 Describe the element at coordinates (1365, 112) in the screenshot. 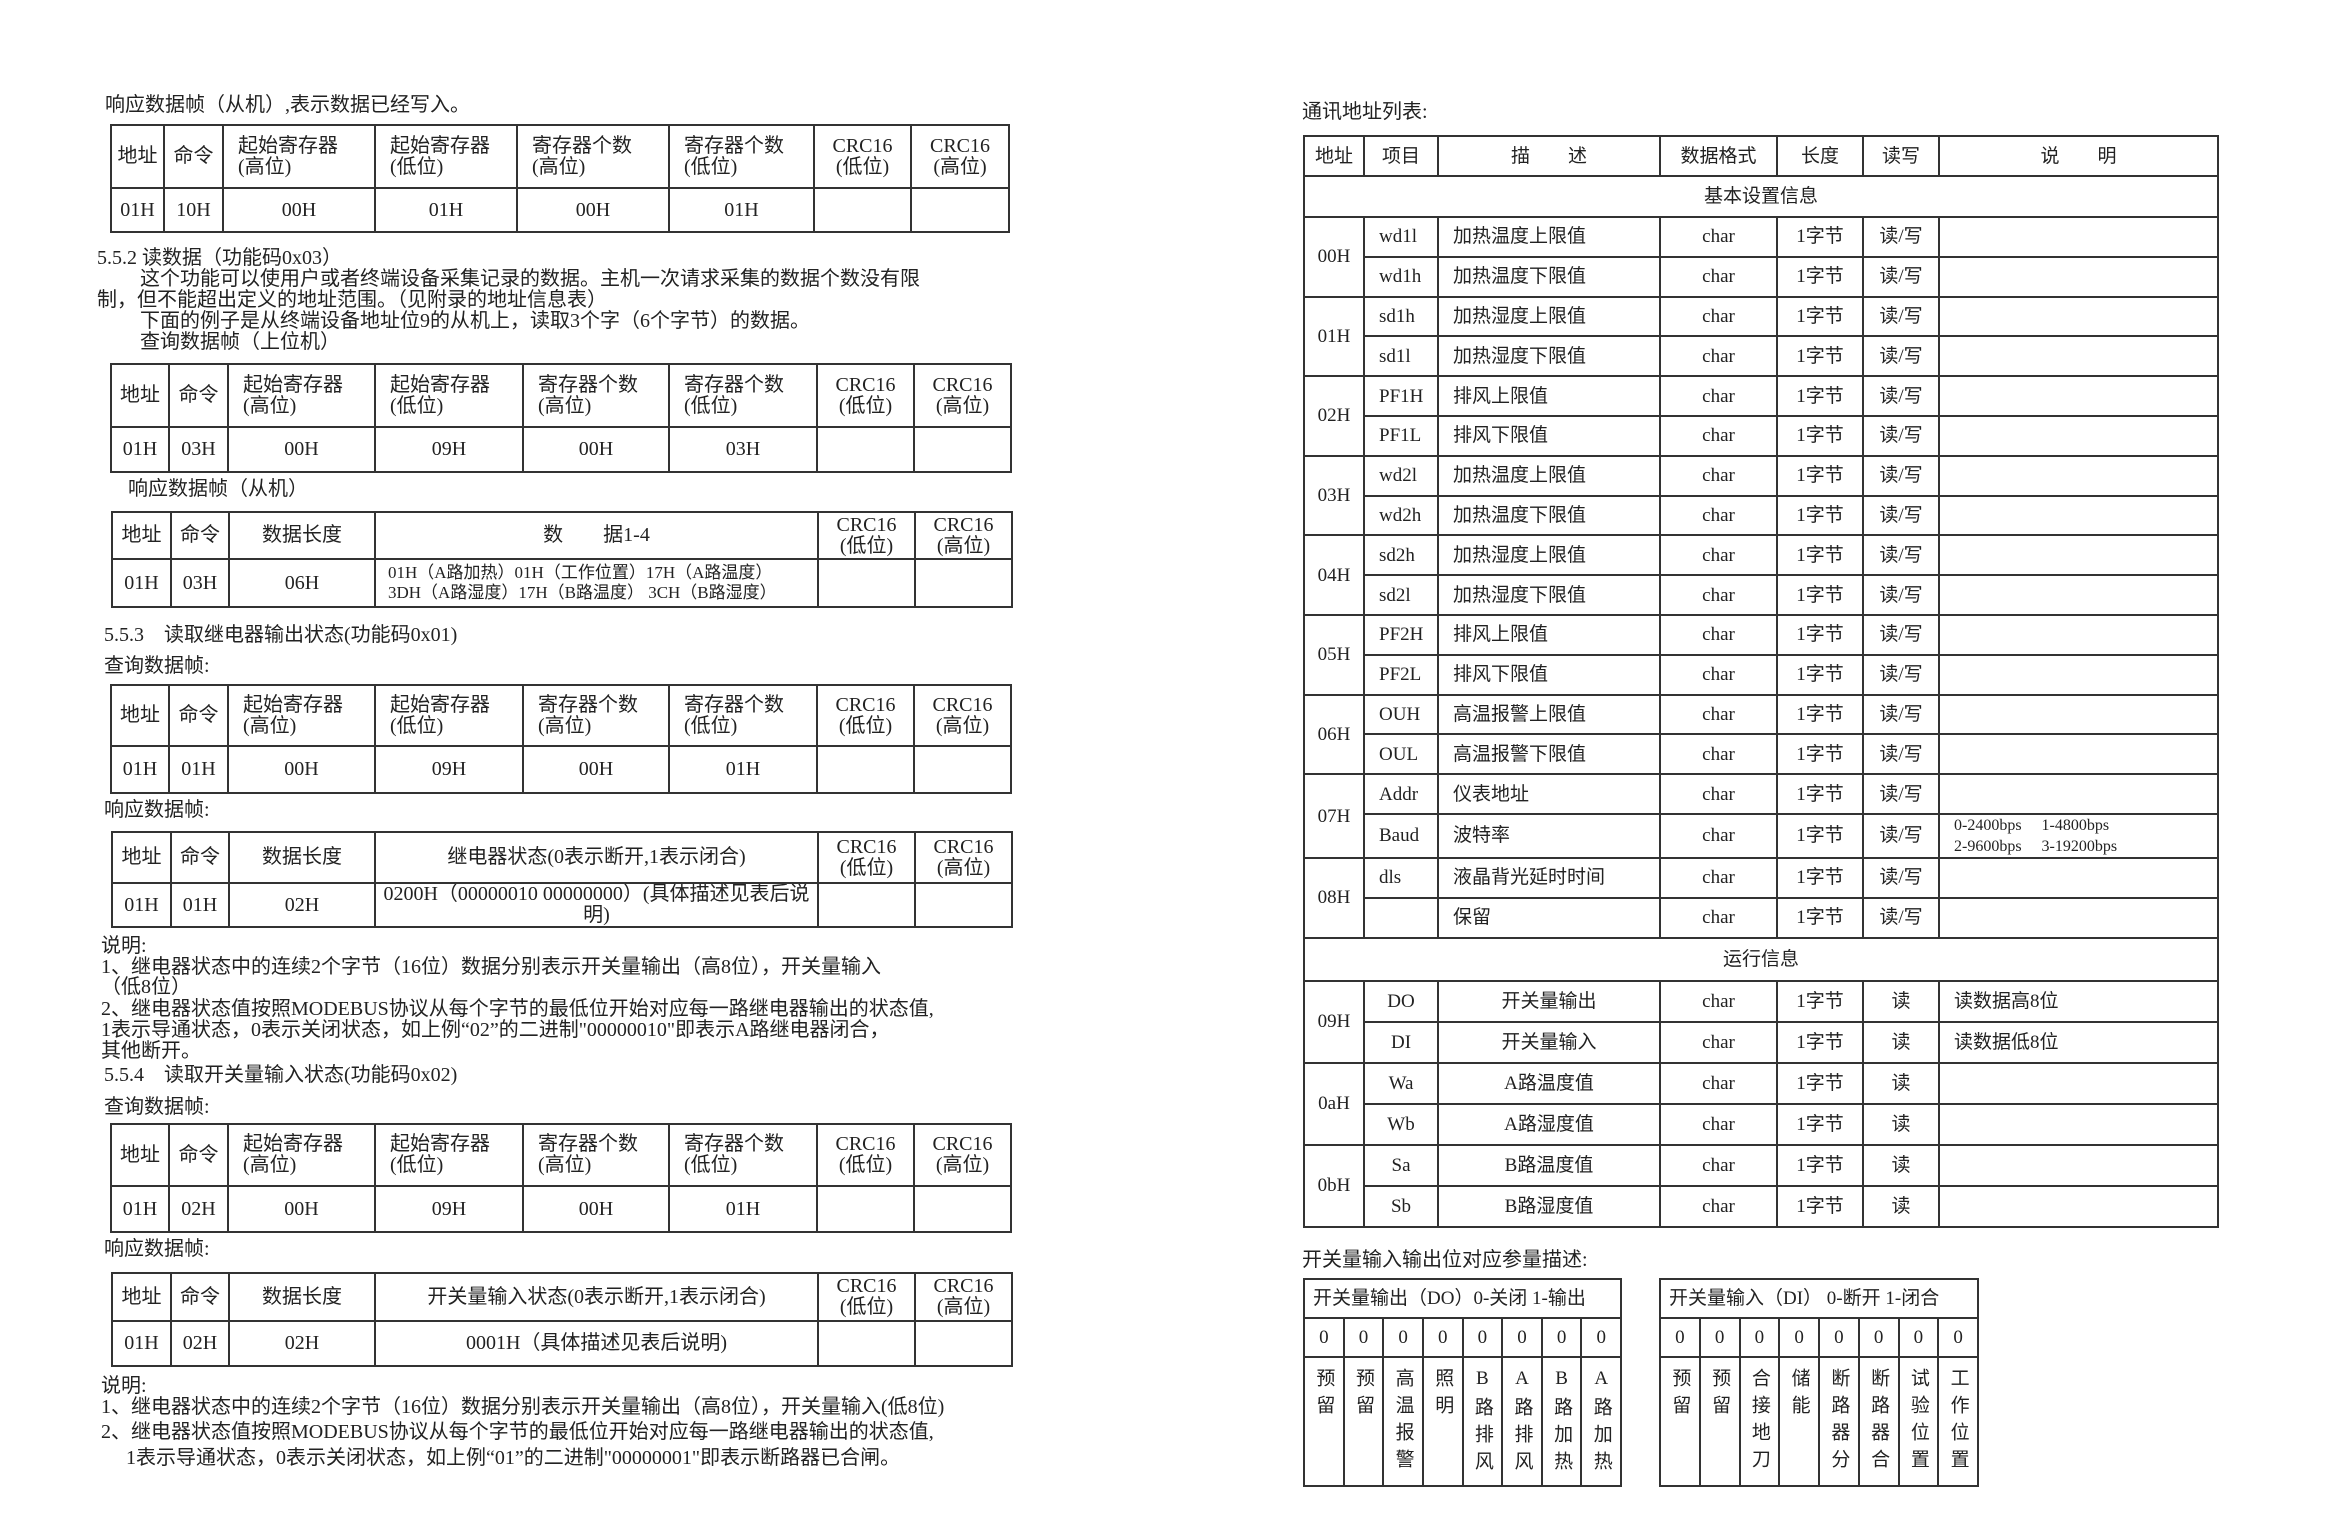

I see `address-list-title: 通讯地址列表:` at that location.